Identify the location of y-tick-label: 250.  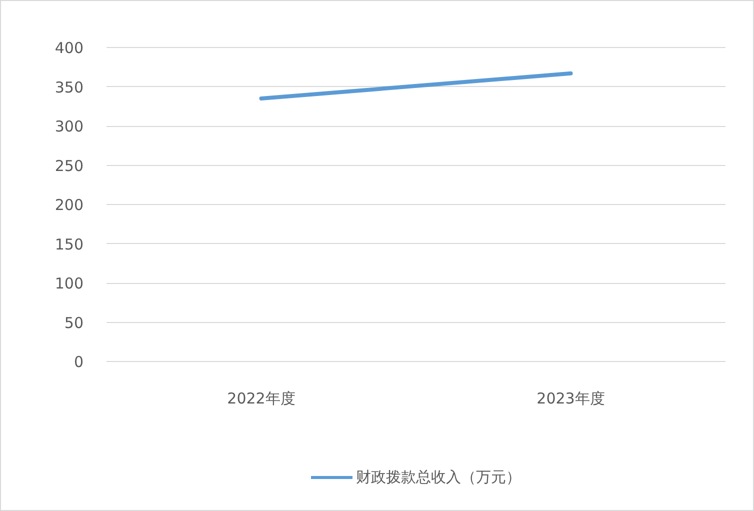
(69, 165).